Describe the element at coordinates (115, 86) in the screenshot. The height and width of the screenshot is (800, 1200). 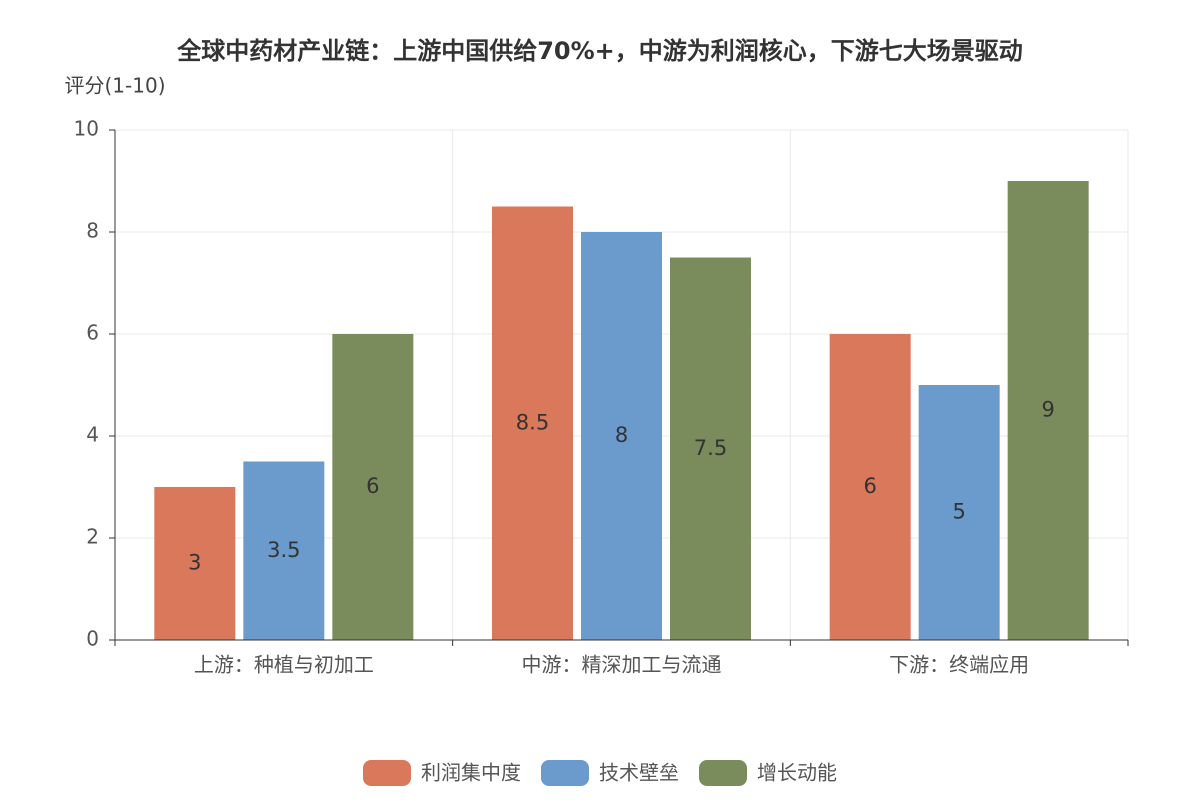
I see `y-axis-label: 评分(1-10)` at that location.